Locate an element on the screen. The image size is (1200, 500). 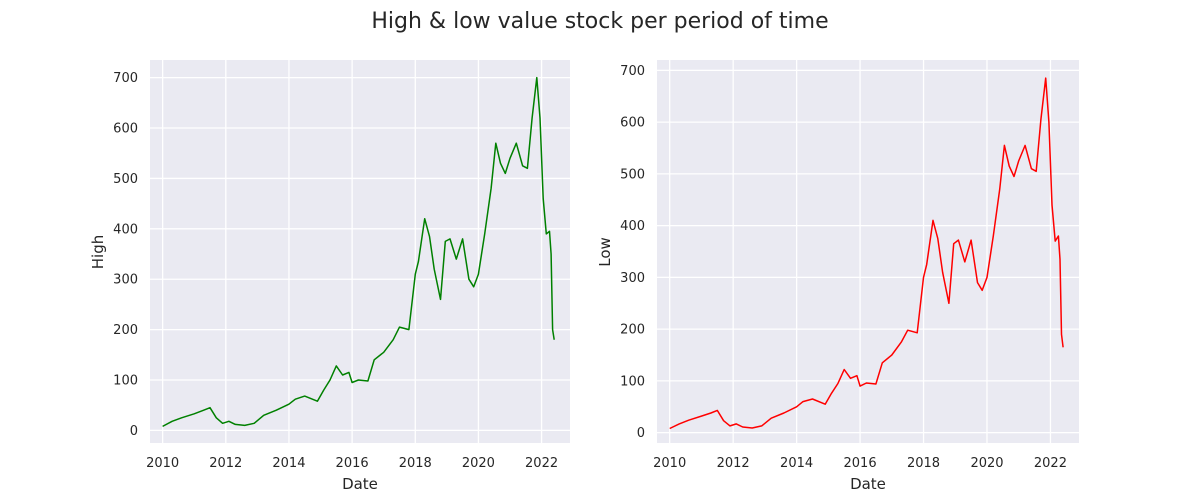
low-y-tick-label: 400 is located at coordinates (632, 226).